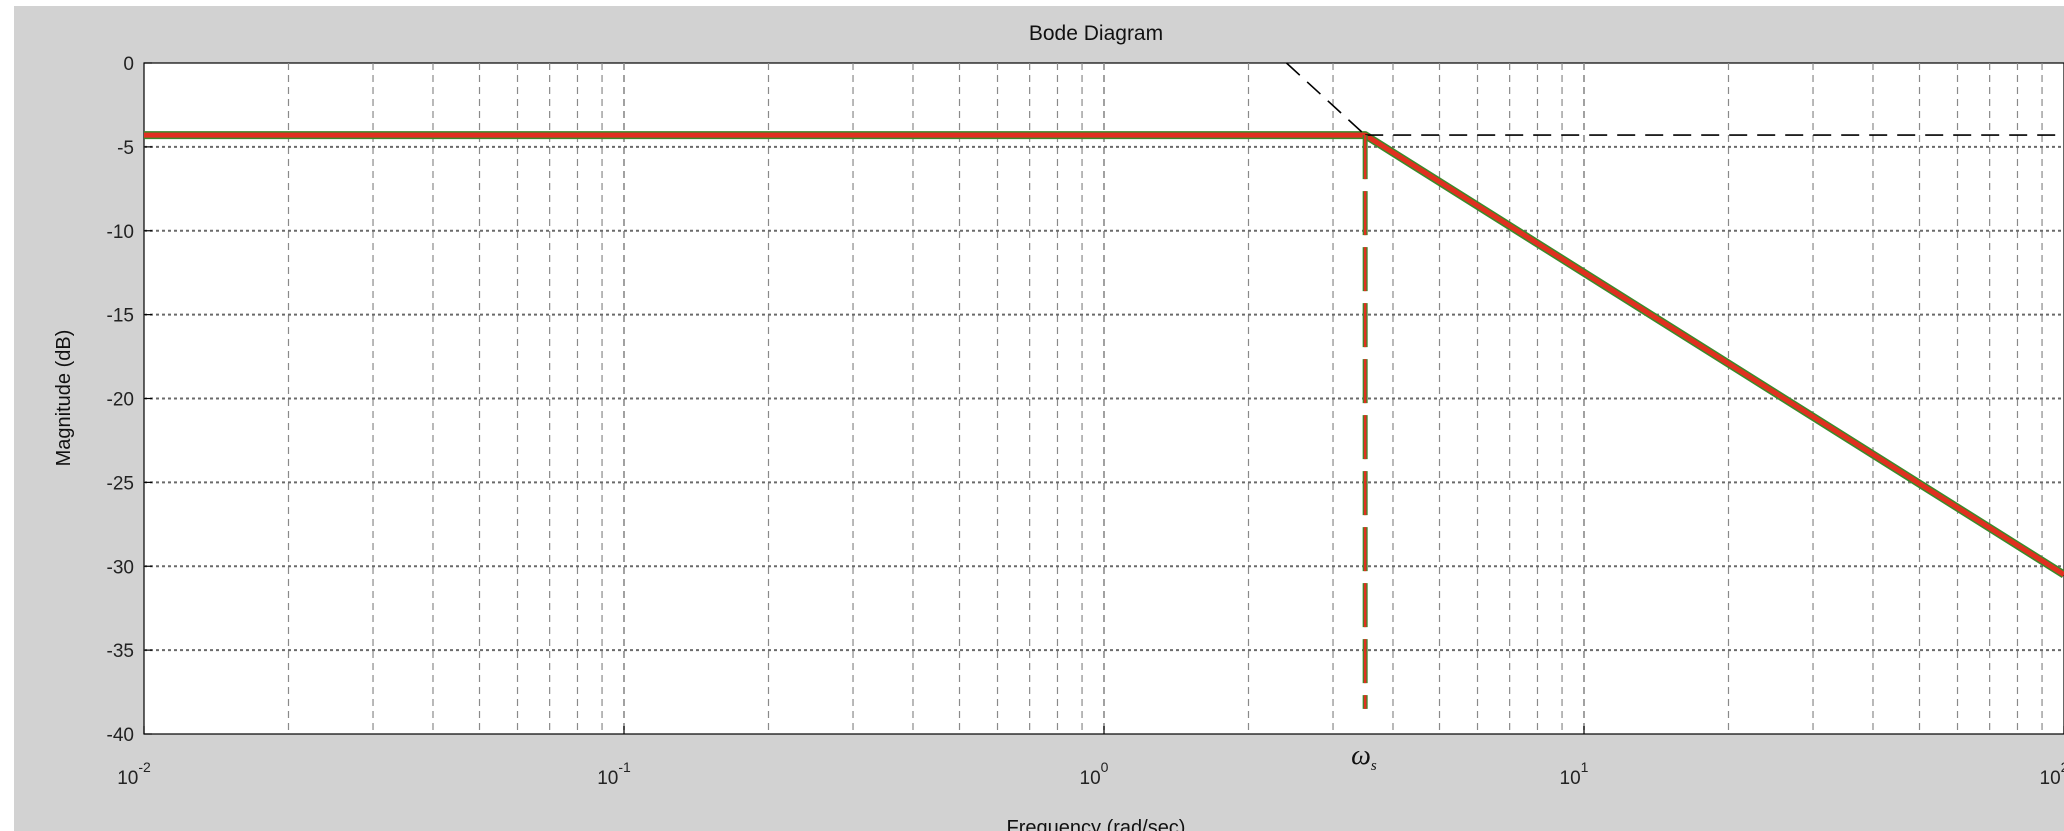  I want to click on x-tick-label: 10⁻¹, so click(614, 774).